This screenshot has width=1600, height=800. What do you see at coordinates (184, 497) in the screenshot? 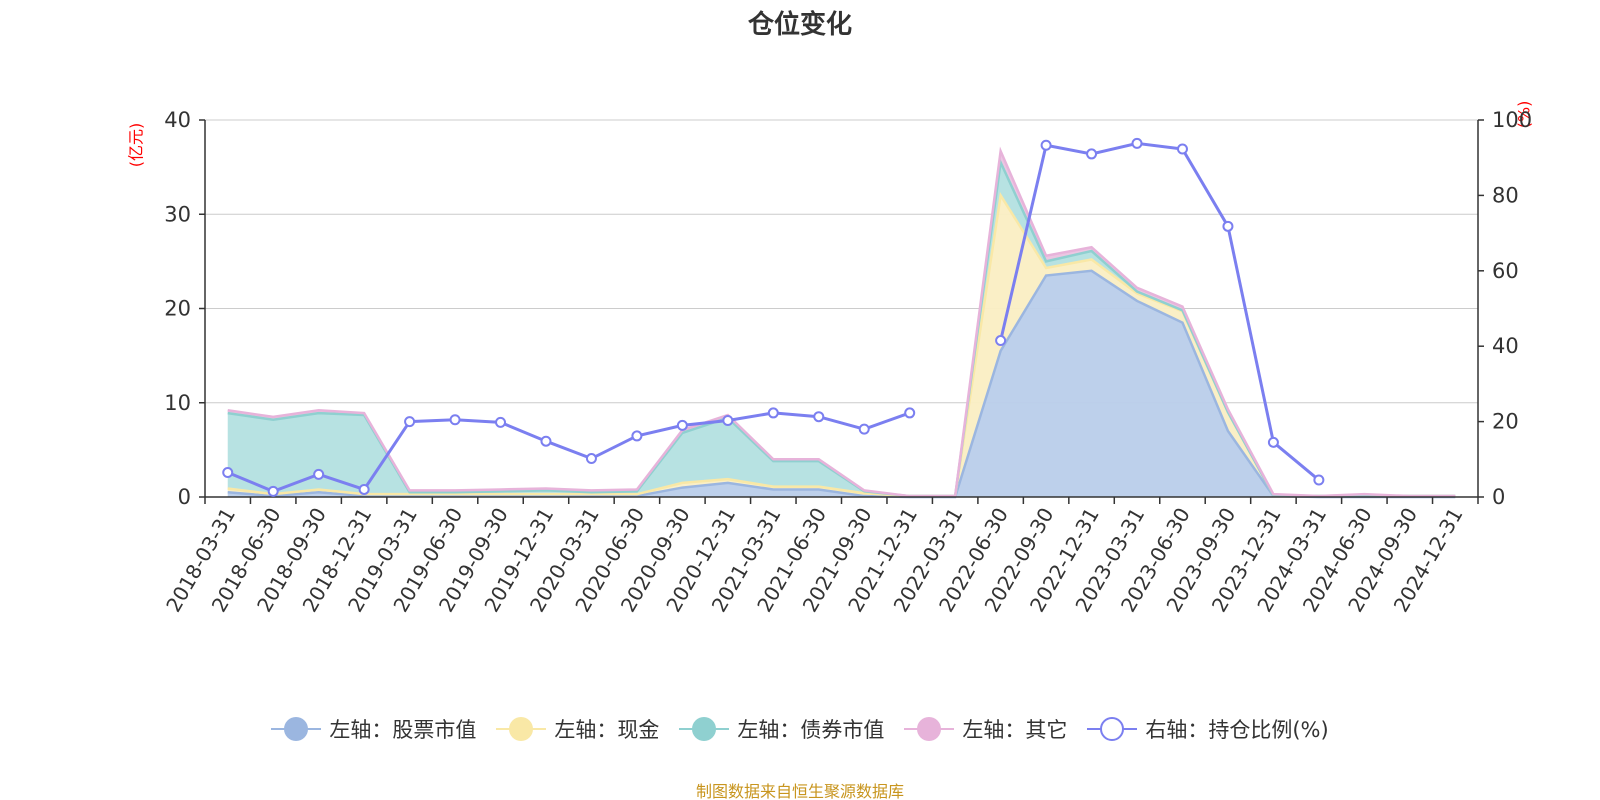
I see `left-tick-label: 0` at bounding box center [184, 497].